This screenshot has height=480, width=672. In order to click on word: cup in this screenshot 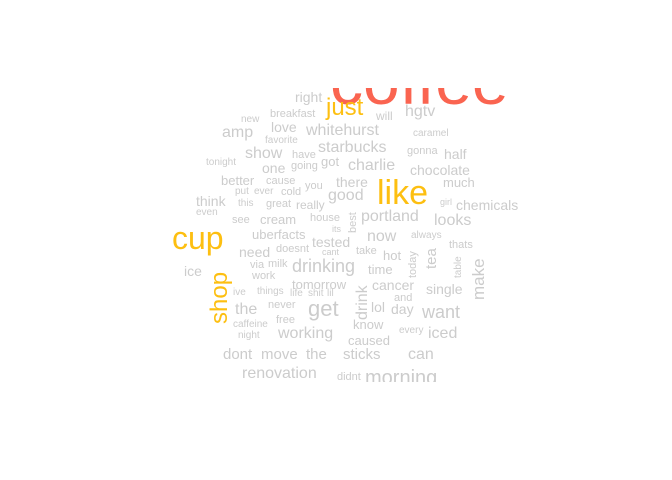, I will do `click(198, 238)`.